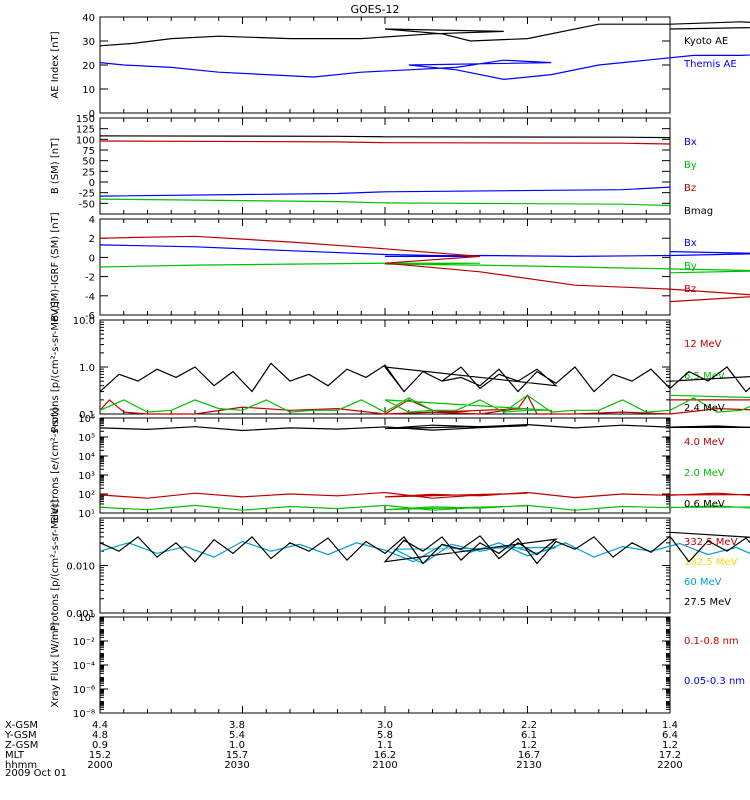  What do you see at coordinates (704, 504) in the screenshot?
I see `legend-entry: 0.6 MeV` at bounding box center [704, 504].